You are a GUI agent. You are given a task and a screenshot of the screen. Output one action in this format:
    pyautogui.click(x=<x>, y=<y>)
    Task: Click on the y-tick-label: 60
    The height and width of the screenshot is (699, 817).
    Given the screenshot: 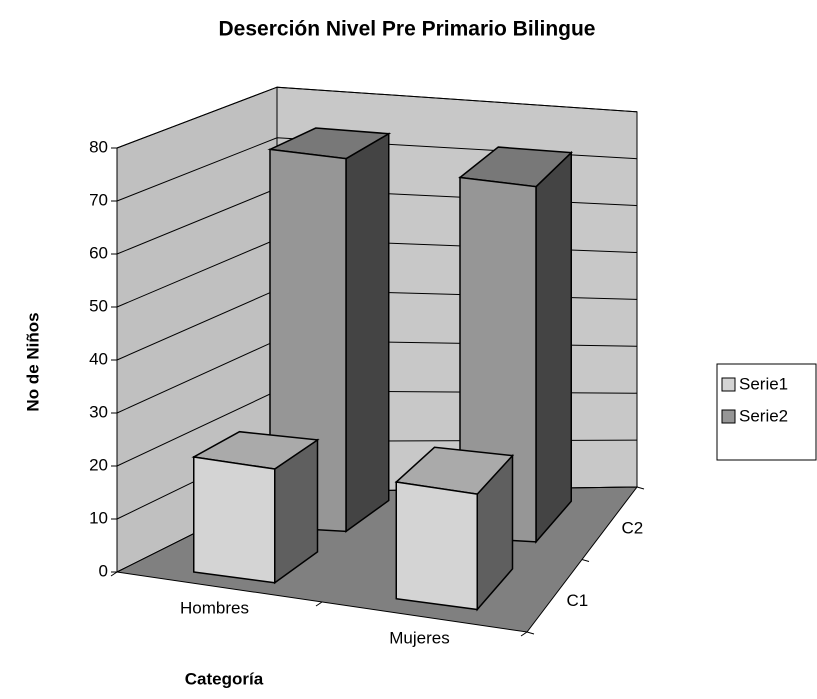 What is the action you would take?
    pyautogui.click(x=98, y=252)
    